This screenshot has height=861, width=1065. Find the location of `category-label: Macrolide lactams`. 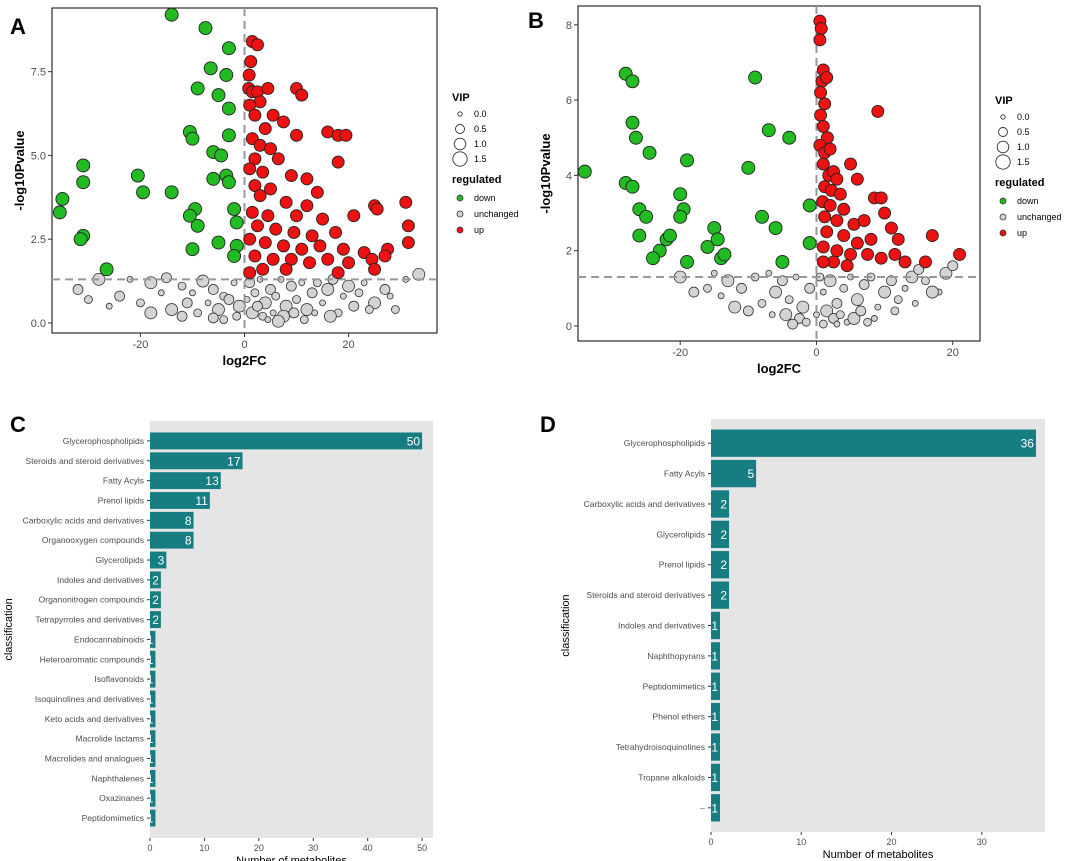

category-label: Macrolide lactams is located at coordinates (110, 739).